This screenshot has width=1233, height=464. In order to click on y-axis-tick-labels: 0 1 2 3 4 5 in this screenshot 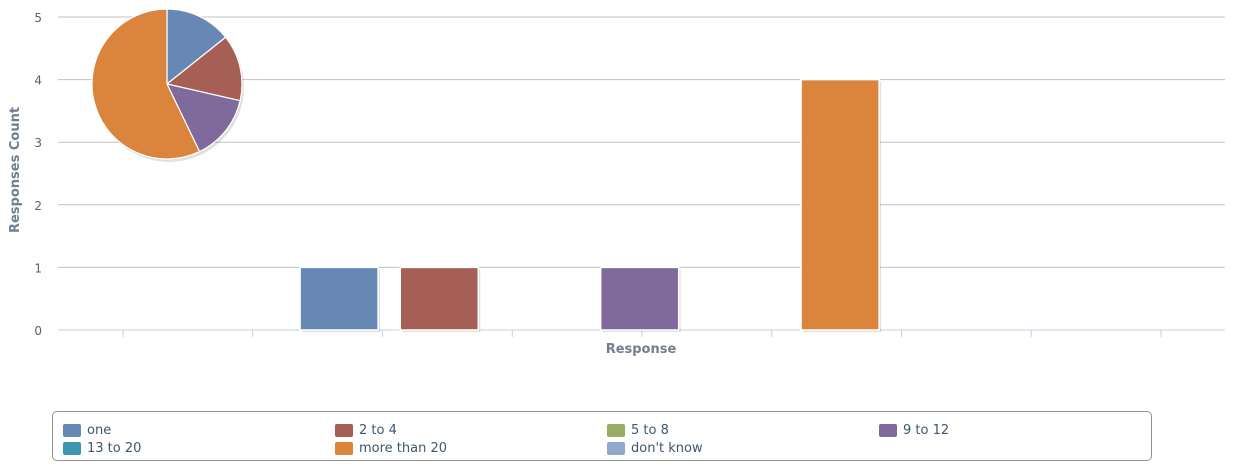, I will do `click(38, 174)`.